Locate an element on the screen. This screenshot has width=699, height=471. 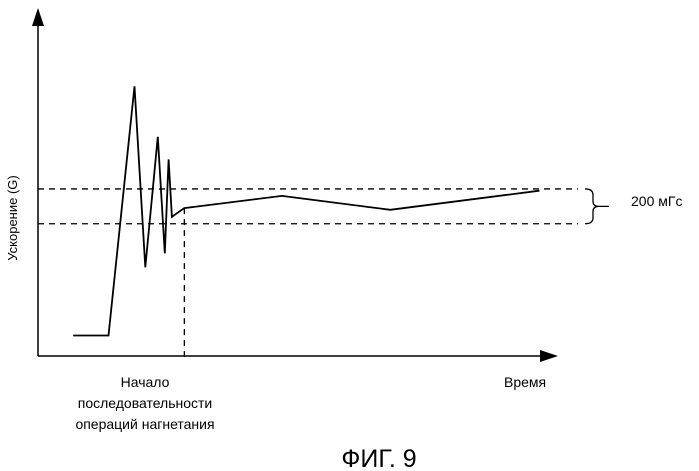
figure-caption: ФИГ. 9 is located at coordinates (378, 458).